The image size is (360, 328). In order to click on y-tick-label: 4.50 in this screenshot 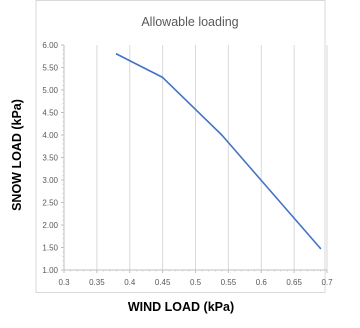, I will do `click(50, 113)`.